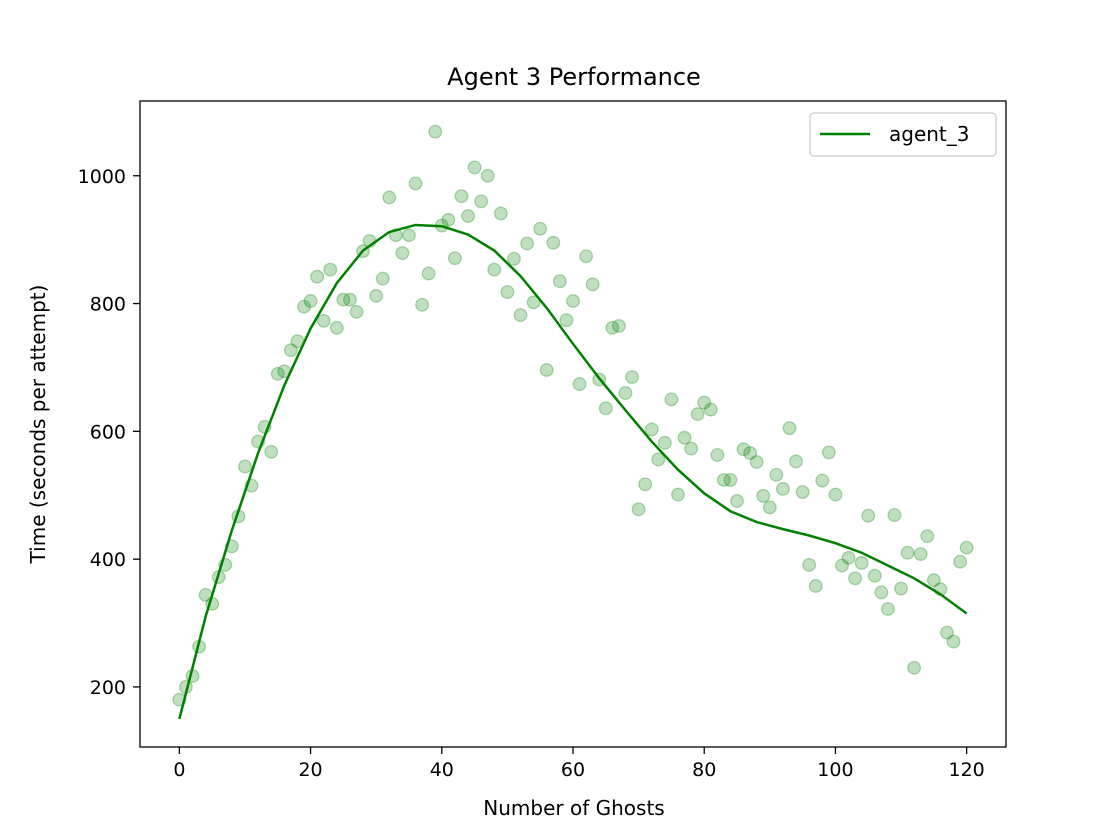 This screenshot has height=840, width=1120. Describe the element at coordinates (108, 560) in the screenshot. I see `y-tick-label: 400` at that location.